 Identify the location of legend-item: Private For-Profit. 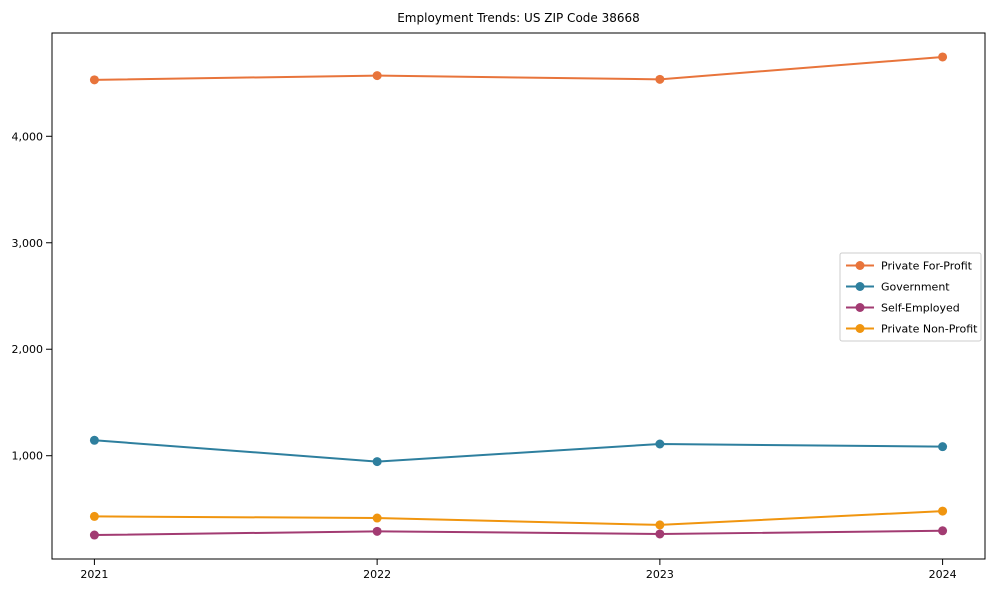
(909, 266).